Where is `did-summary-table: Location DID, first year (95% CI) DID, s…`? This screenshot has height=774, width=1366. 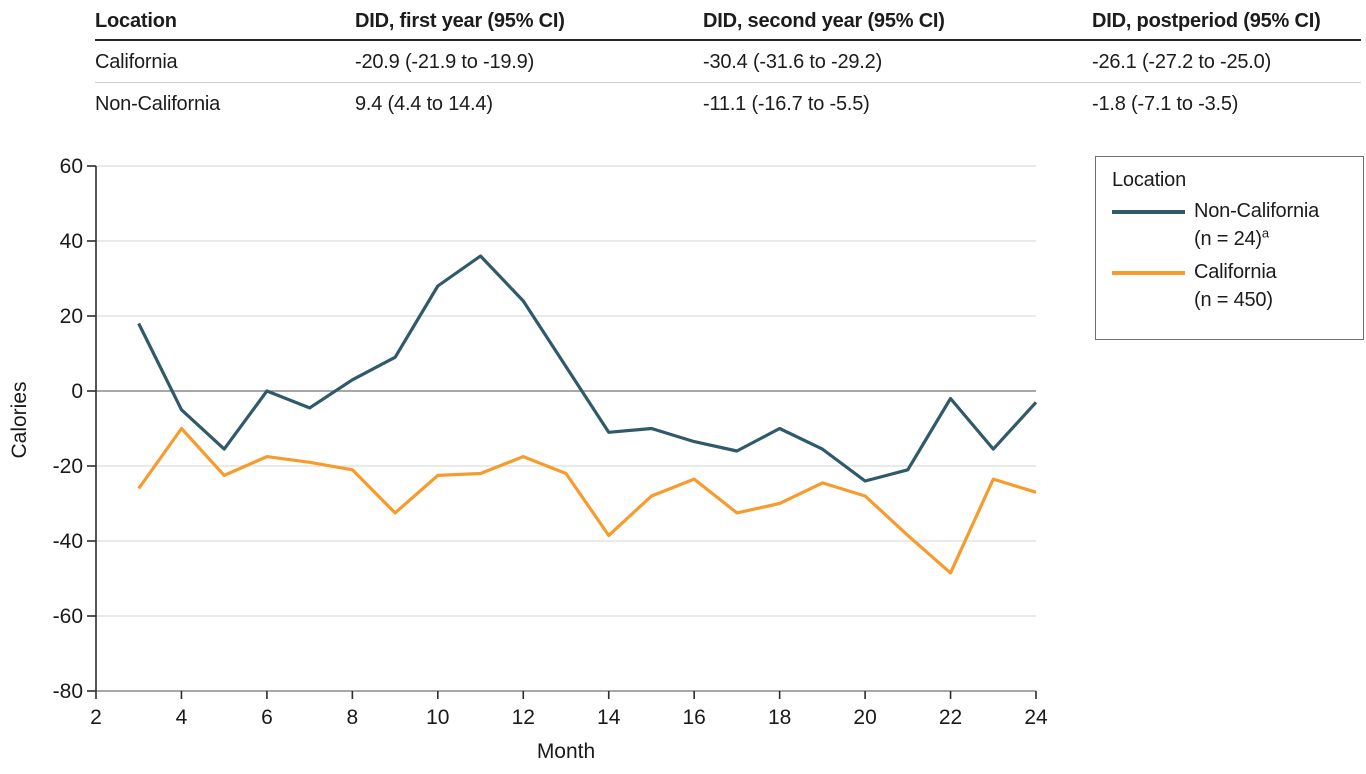 did-summary-table: Location DID, first year (95% CI) DID, s… is located at coordinates (728, 64).